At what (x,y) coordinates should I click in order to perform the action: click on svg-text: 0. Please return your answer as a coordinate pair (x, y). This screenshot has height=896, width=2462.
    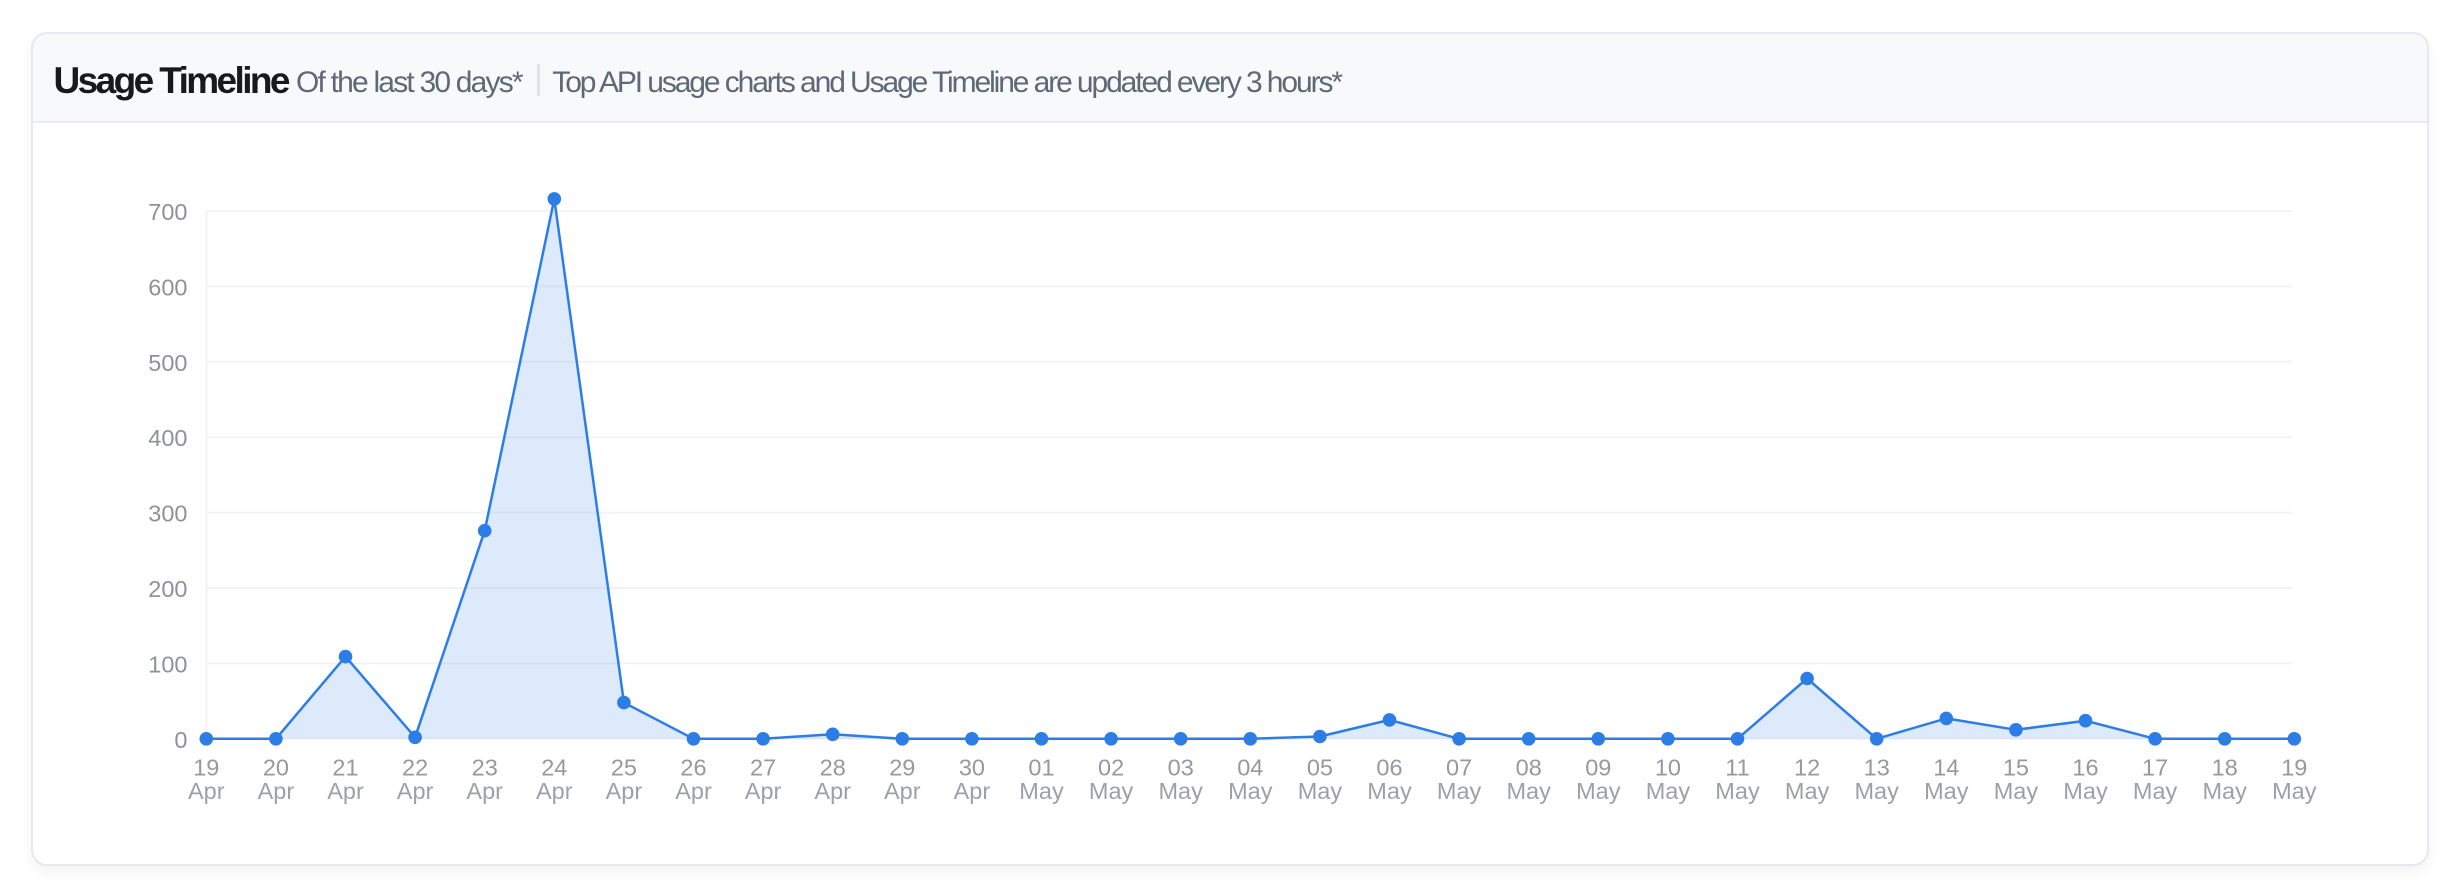
    Looking at the image, I should click on (180, 740).